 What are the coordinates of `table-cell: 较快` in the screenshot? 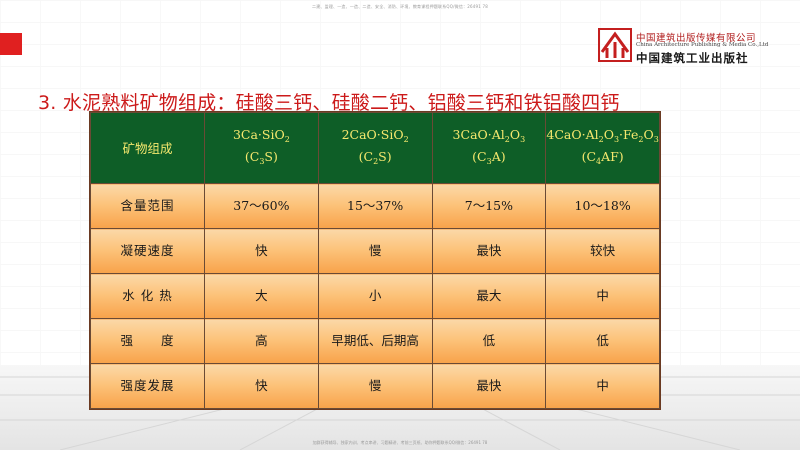 It's located at (602, 251).